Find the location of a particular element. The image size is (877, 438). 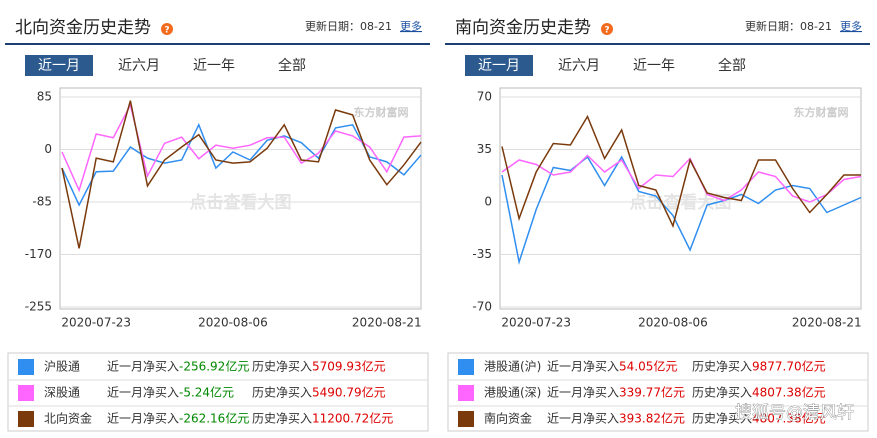

panel-title: 北向资金历史走势 is located at coordinates (83, 28).